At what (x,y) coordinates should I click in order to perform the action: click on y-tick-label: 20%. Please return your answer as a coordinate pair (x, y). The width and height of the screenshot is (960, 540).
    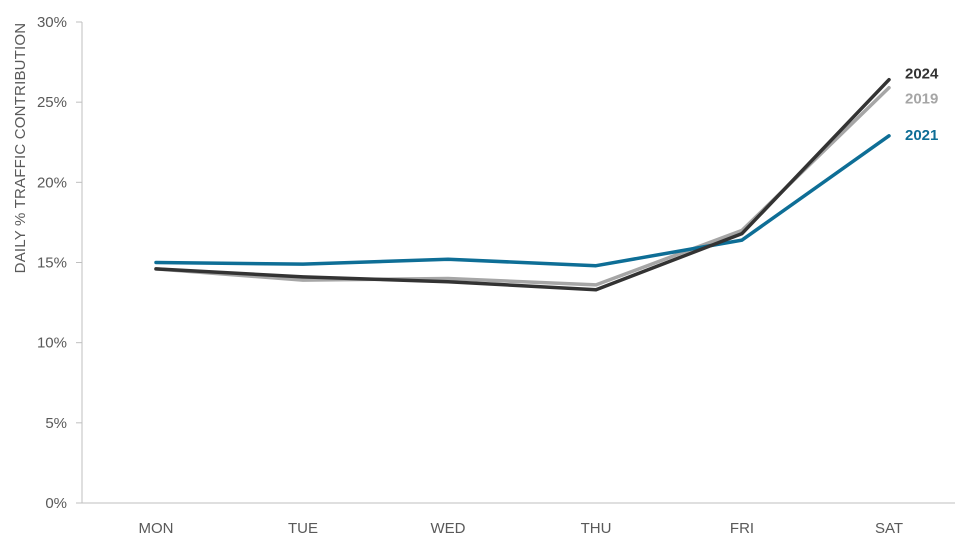
    Looking at the image, I should click on (52, 182).